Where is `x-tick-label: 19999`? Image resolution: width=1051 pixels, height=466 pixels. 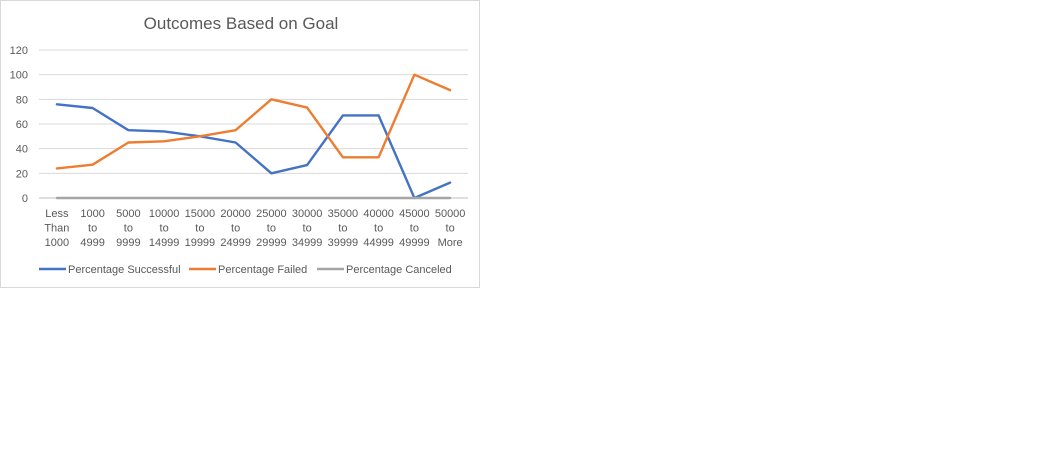 x-tick-label: 19999 is located at coordinates (200, 243).